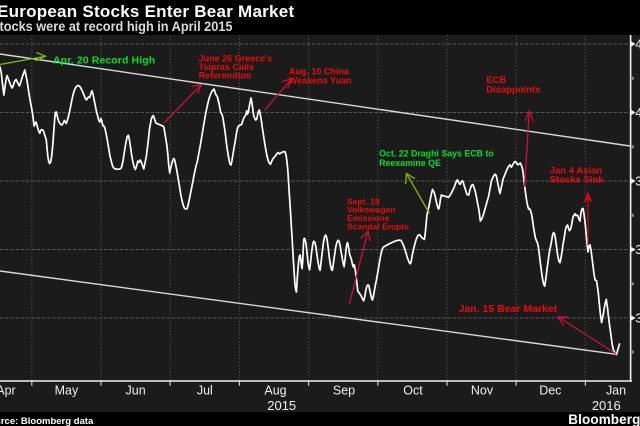 This screenshot has height=426, width=640. What do you see at coordinates (67, 389) in the screenshot?
I see `svg-text: May` at bounding box center [67, 389].